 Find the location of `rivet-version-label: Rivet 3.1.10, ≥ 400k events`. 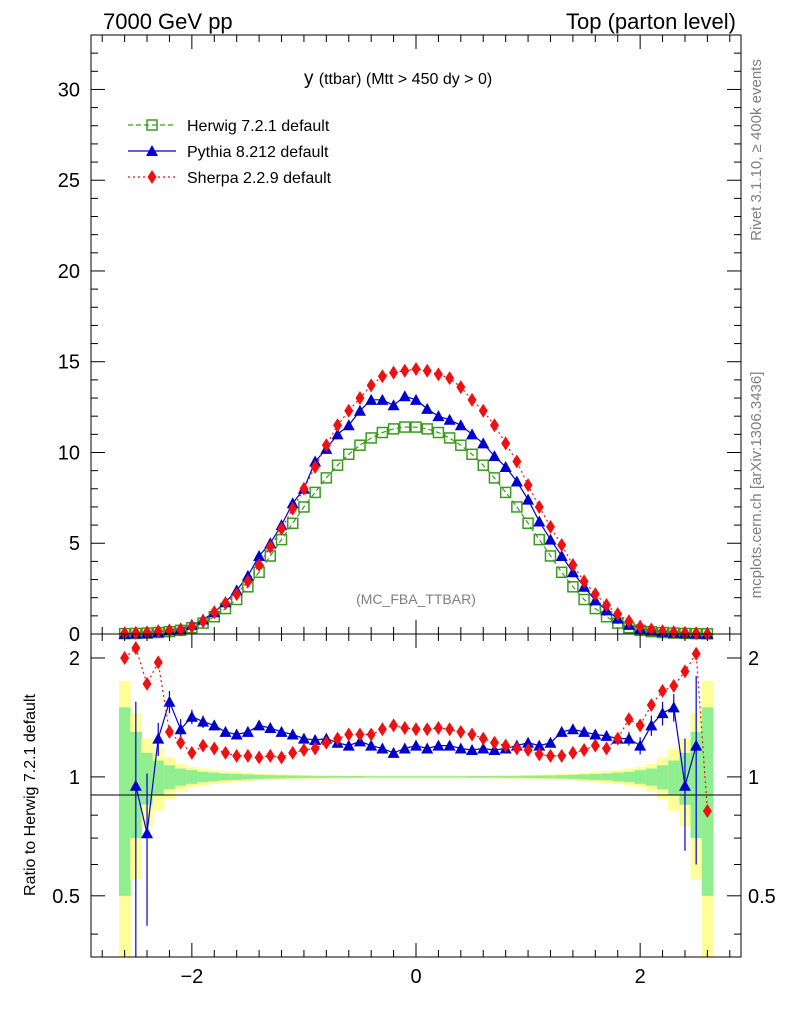

rivet-version-label: Rivet 3.1.10, ≥ 400k events is located at coordinates (756, 150).